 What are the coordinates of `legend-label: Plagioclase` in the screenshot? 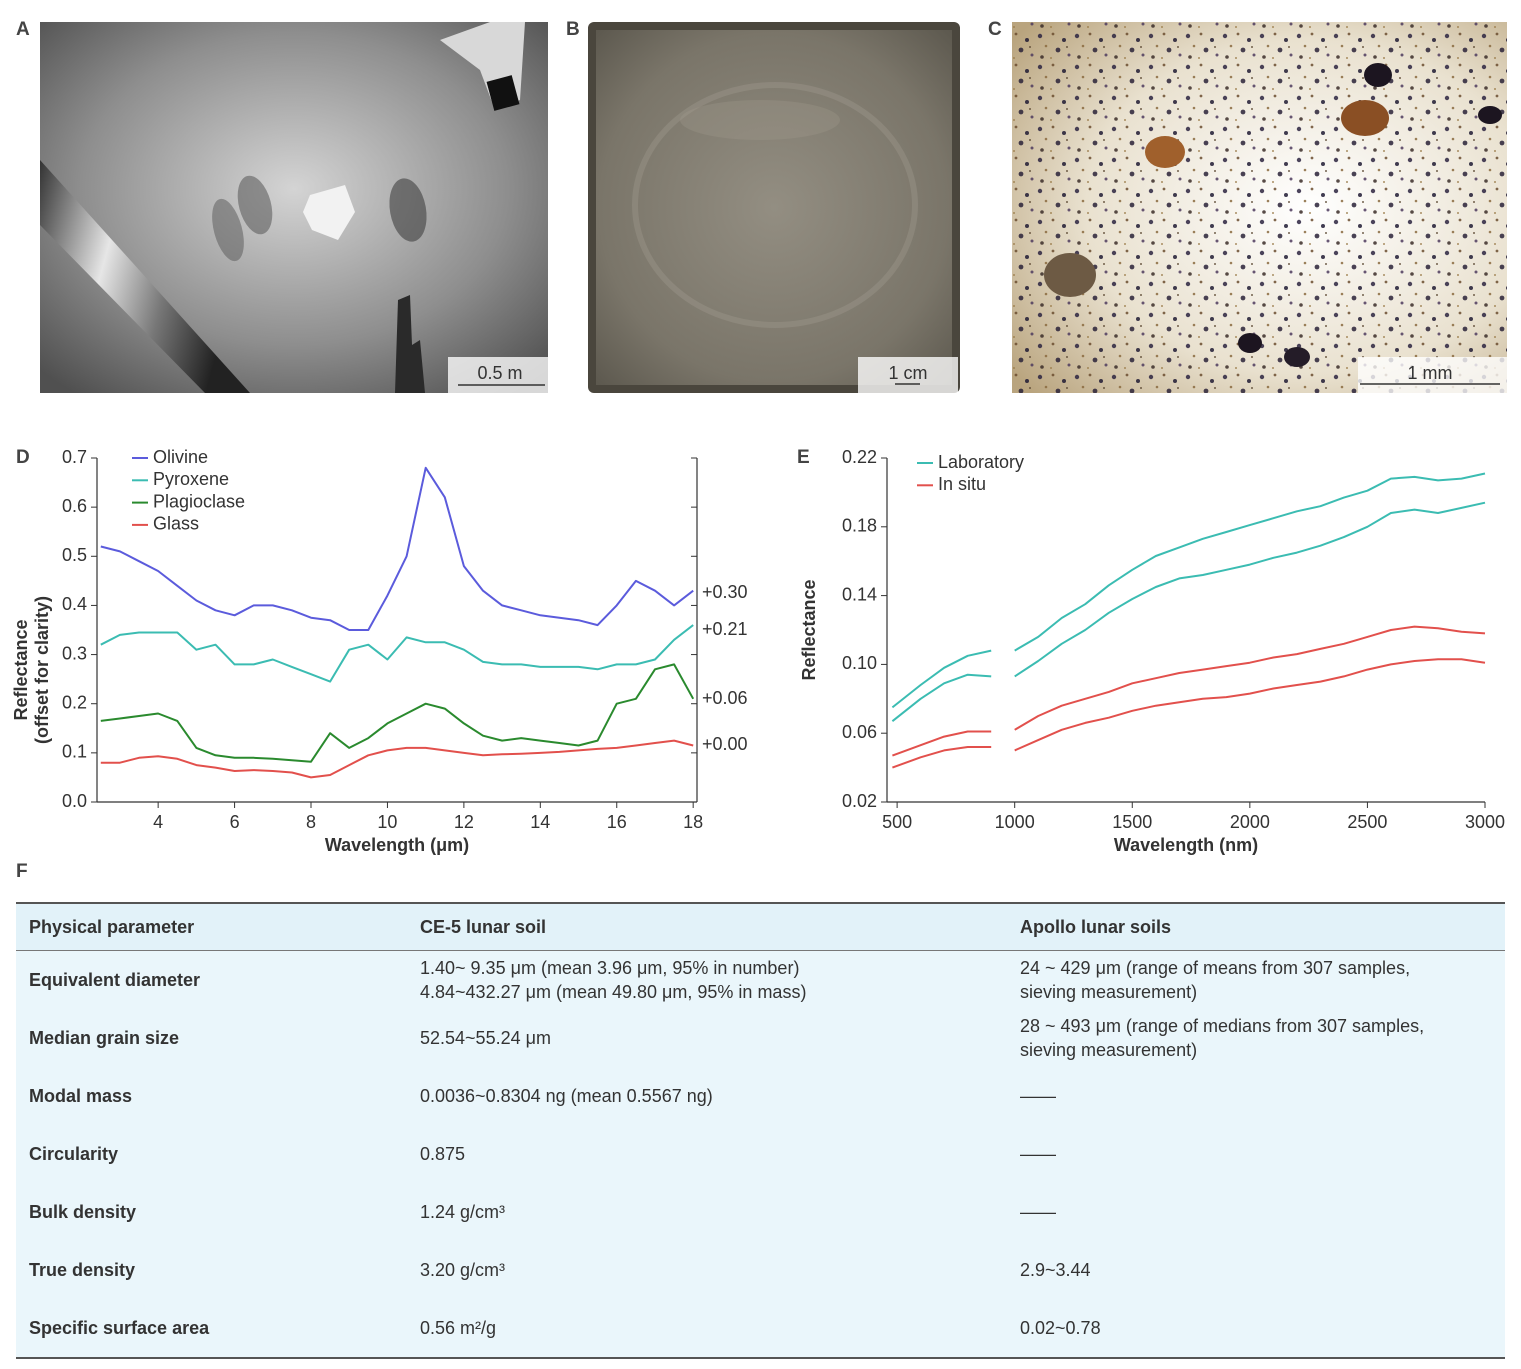 It's located at (199, 501).